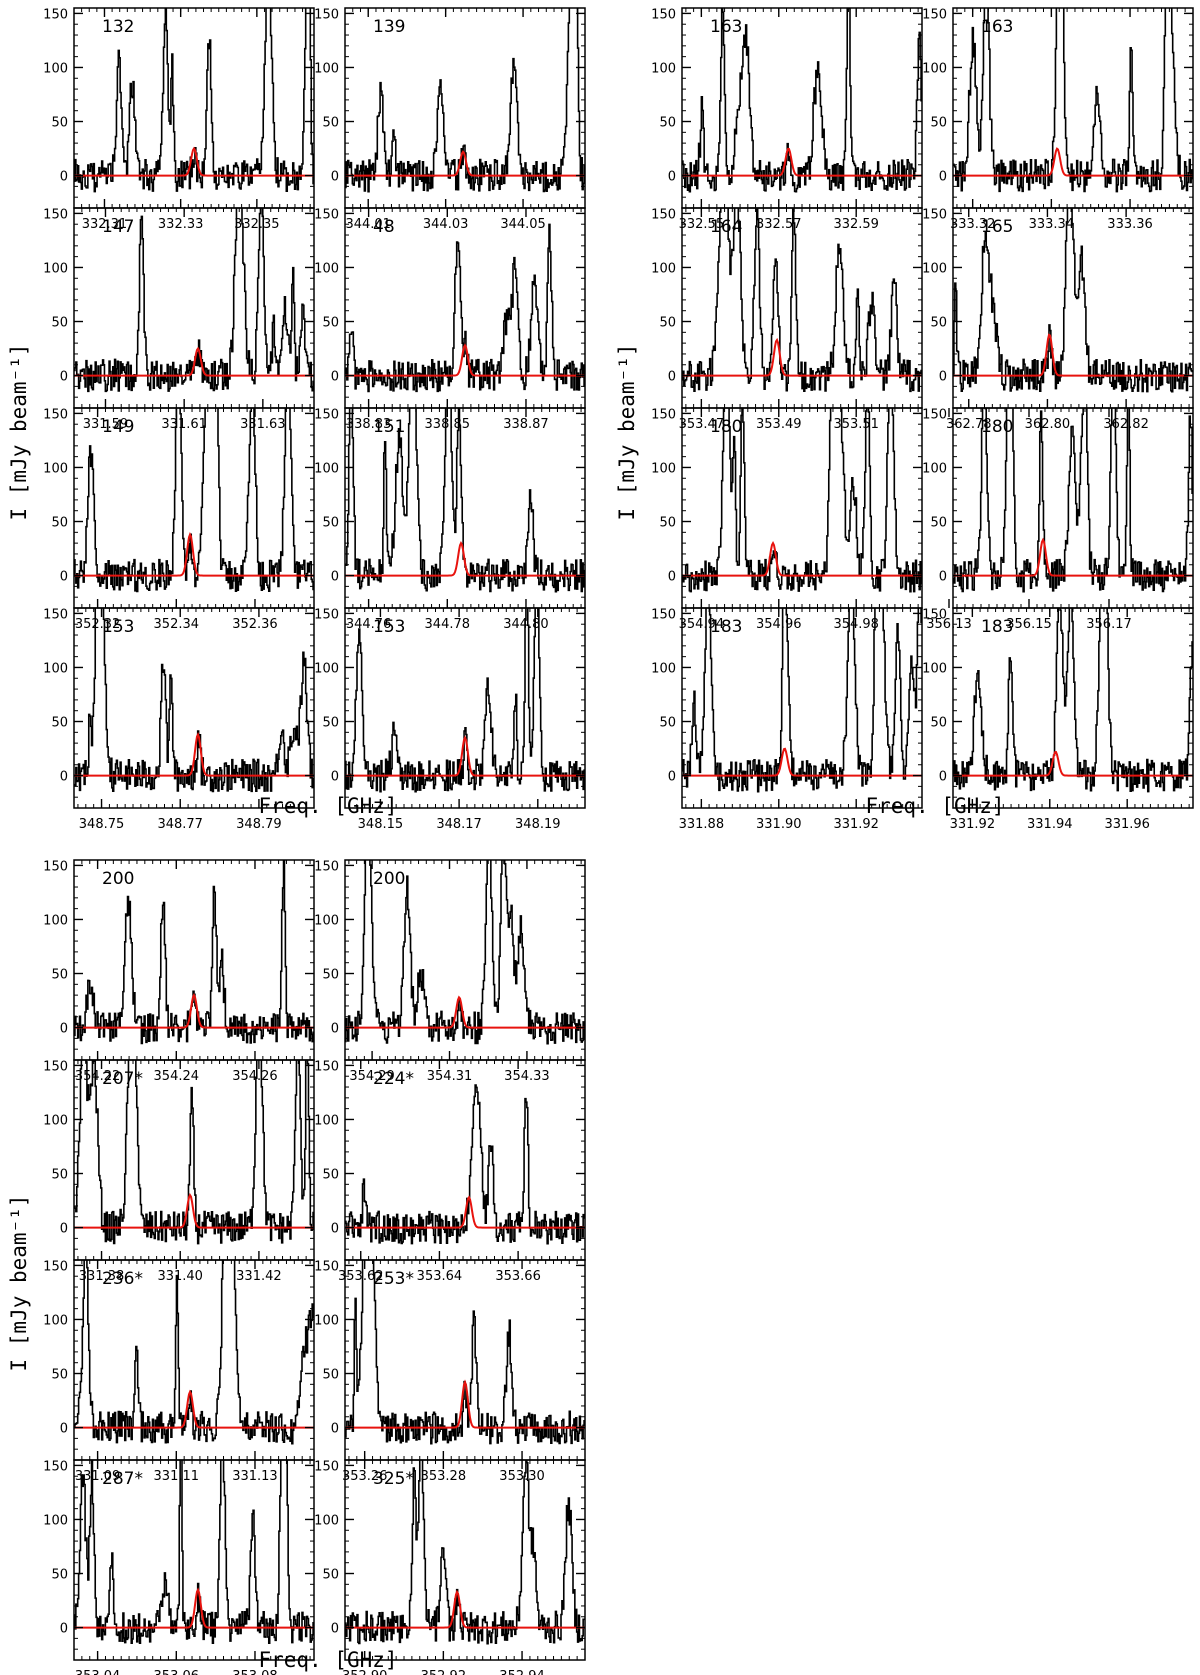  Describe the element at coordinates (856, 624) in the screenshot. I see `x-tick-label: 354.98` at that location.